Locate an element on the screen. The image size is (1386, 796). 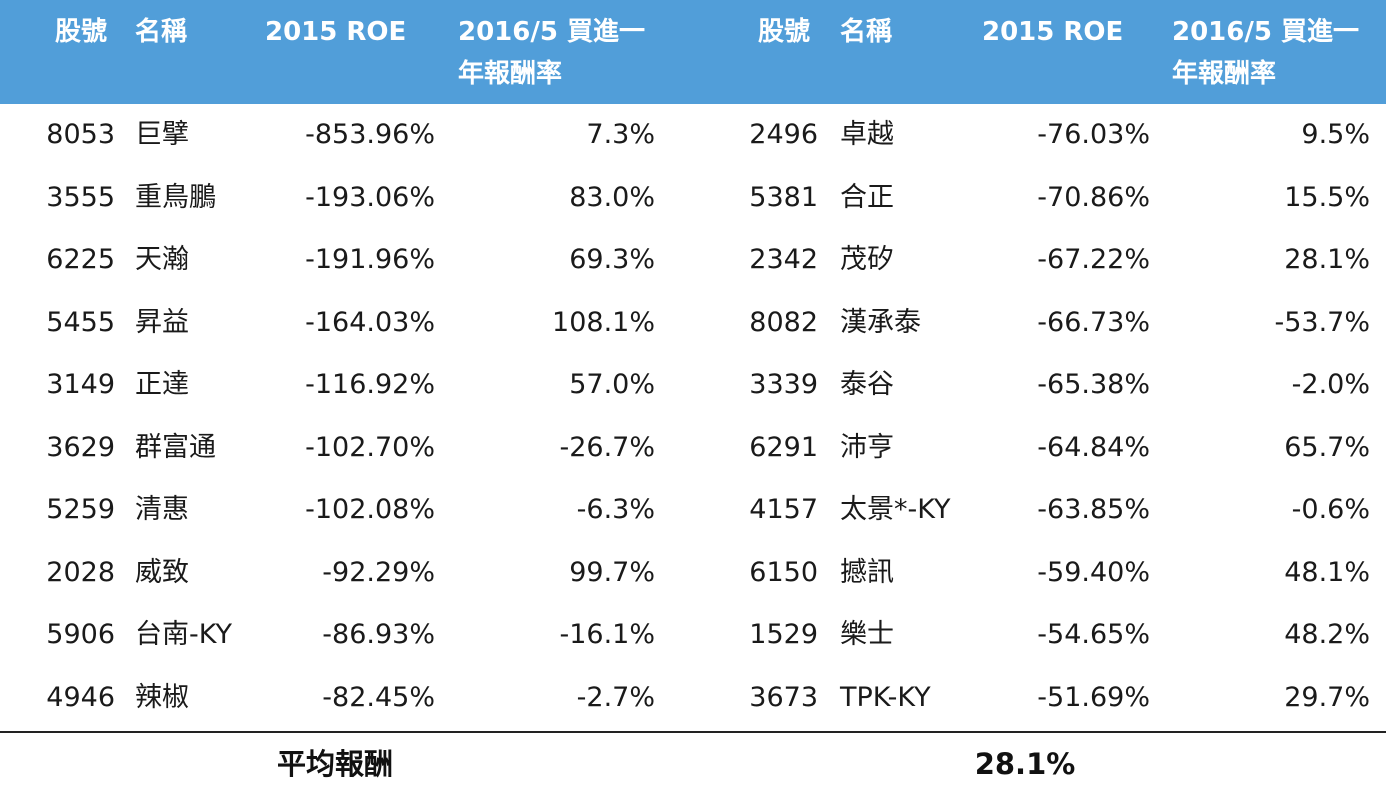
stock-name: 卓越 is located at coordinates (867, 134).